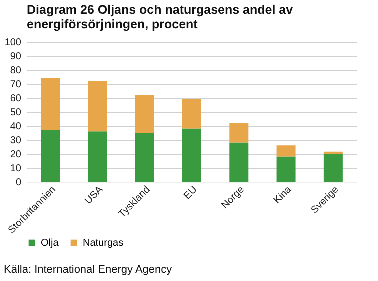 This screenshot has height=281, width=378. What do you see at coordinates (88, 270) in the screenshot?
I see `text: Källa: International Energy Agency` at bounding box center [88, 270].